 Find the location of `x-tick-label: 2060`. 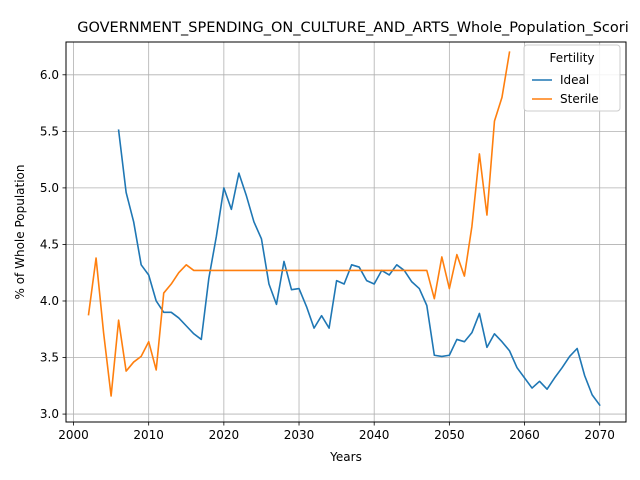

x-tick-label: 2060 is located at coordinates (524, 435).